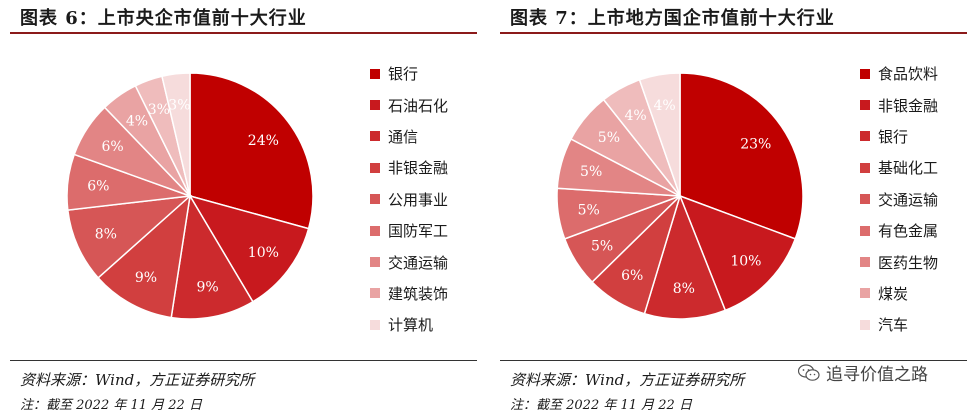  I want to click on chart-legend: 食品饮料非银金融银行基础化工交通运输有色金属医药生物煤炭汽车, so click(899, 199).